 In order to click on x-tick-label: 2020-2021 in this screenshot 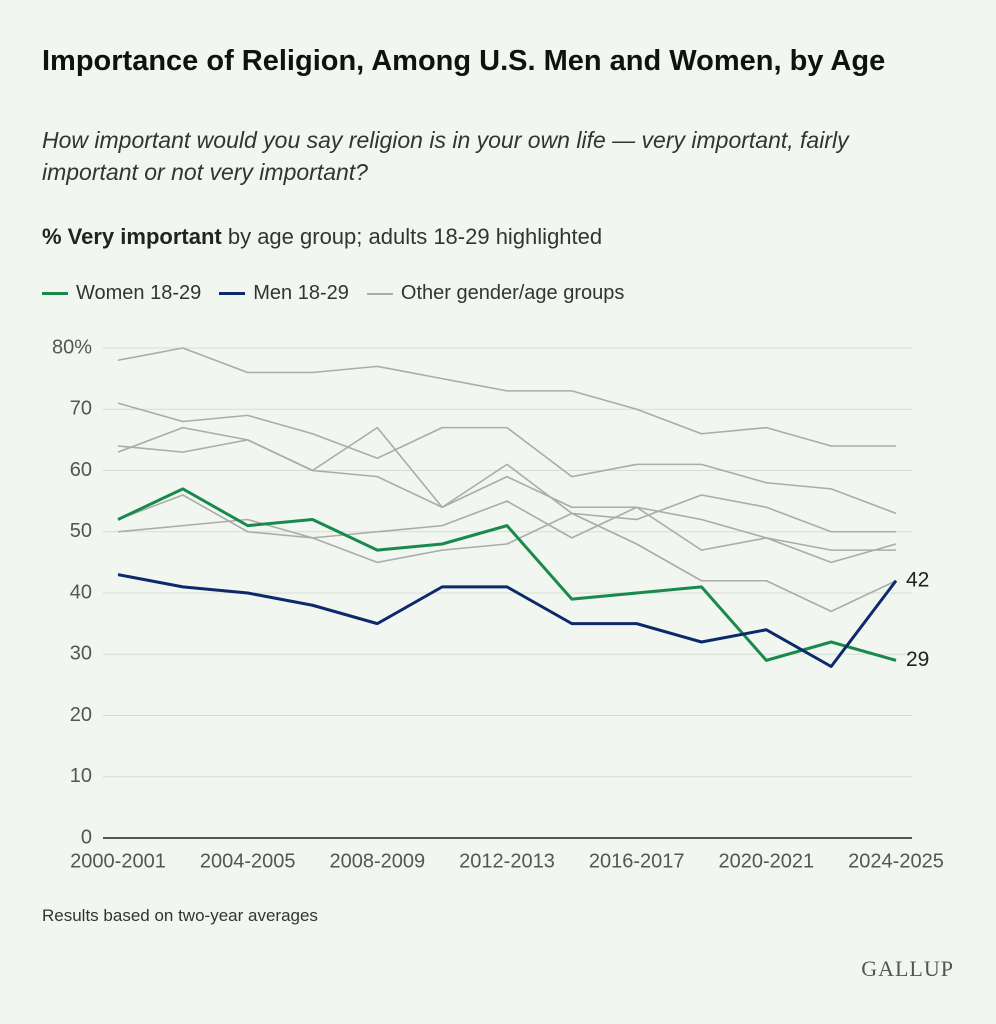, I will do `click(767, 861)`.